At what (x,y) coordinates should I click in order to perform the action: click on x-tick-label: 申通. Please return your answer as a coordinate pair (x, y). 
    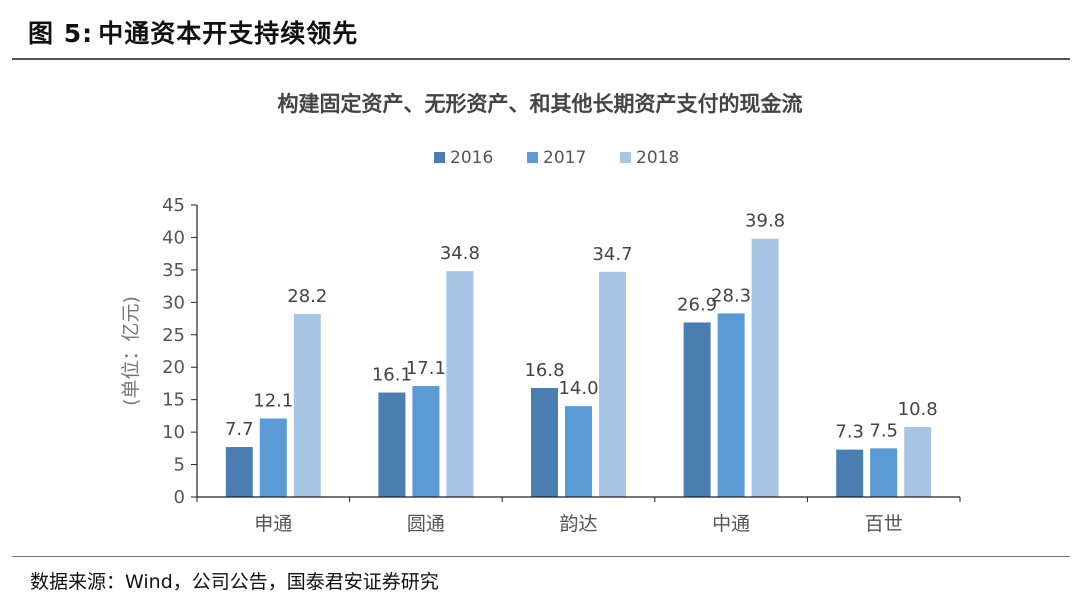
    Looking at the image, I should click on (273, 524).